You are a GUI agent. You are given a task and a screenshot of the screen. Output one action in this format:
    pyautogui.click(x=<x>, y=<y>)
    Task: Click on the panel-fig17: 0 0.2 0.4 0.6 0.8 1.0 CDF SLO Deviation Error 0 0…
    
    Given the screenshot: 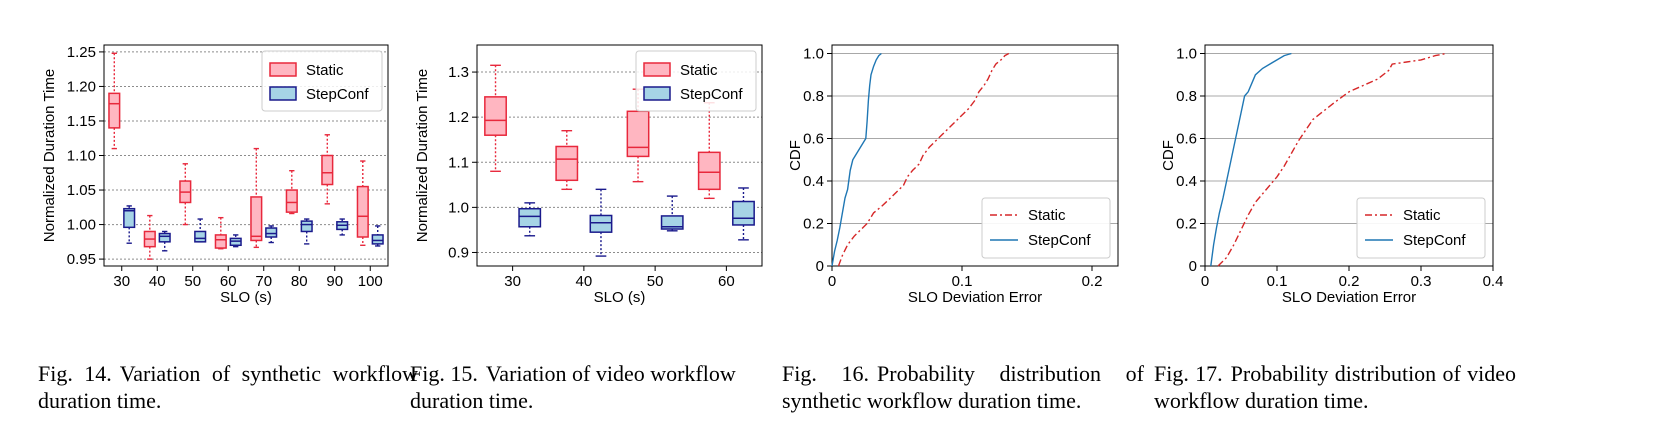 What is the action you would take?
    pyautogui.click(x=1332, y=175)
    